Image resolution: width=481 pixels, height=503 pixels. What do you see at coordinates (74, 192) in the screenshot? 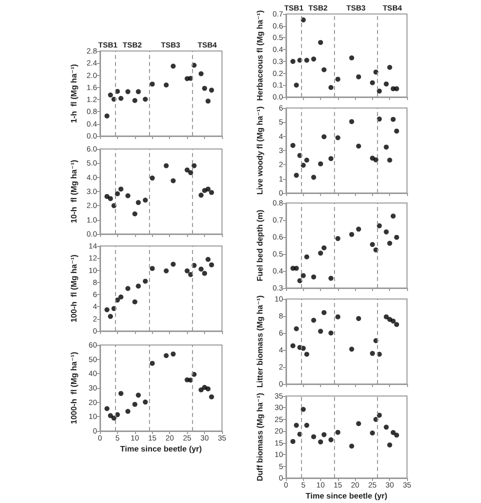
I see `y-axis-title: 10-h fl (Mg ha⁻¹)` at bounding box center [74, 192].